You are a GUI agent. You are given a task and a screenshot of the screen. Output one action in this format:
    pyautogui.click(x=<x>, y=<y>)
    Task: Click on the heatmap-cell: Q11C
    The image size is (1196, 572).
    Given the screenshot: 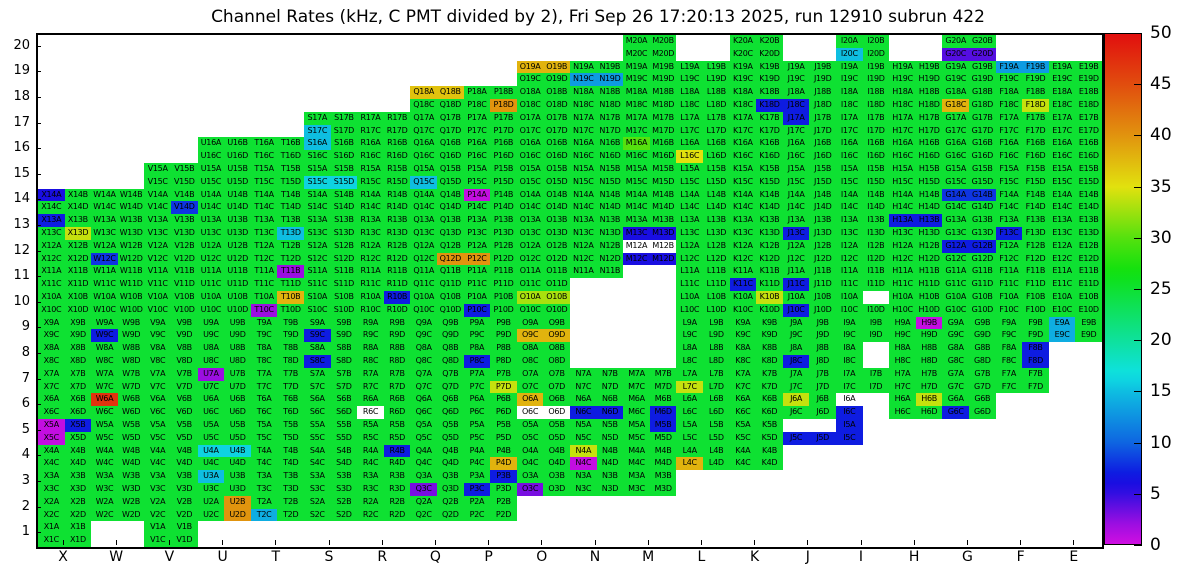 What is the action you would take?
    pyautogui.click(x=423, y=284)
    